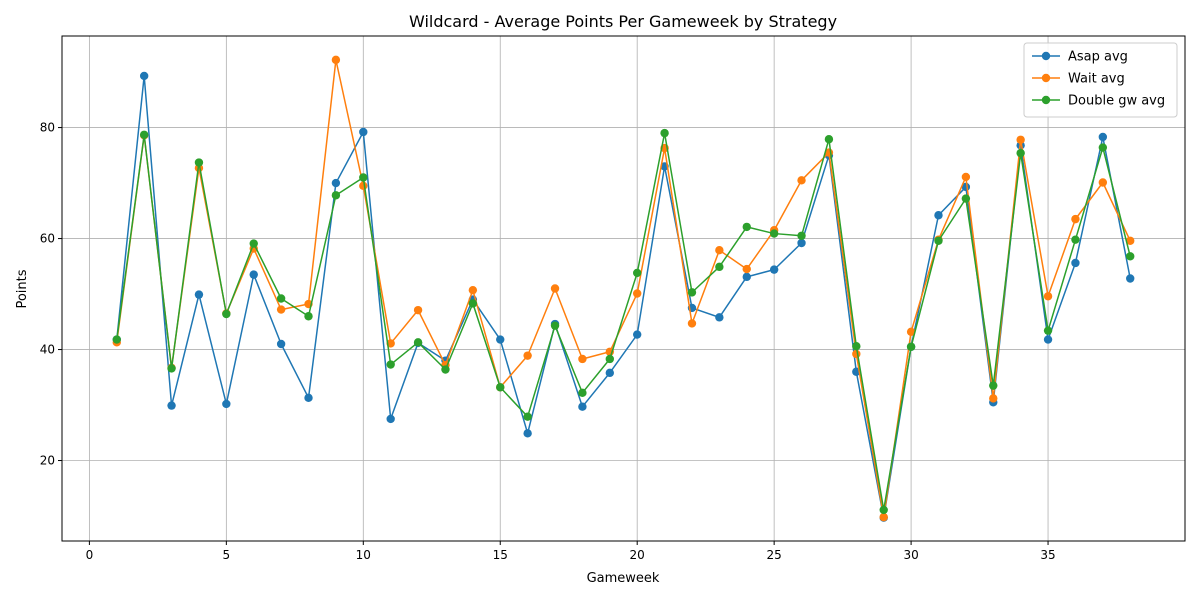 The height and width of the screenshot is (600, 1200). I want to click on y-tick-label: 60, so click(47, 239).